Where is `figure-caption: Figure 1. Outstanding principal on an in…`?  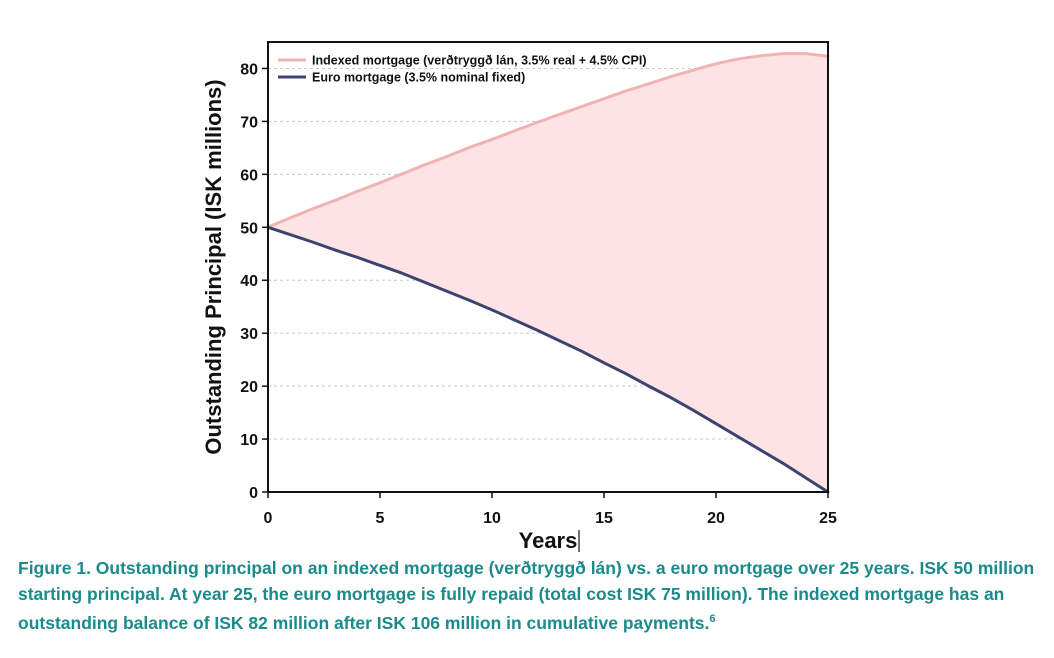
figure-caption: Figure 1. Outstanding principal on an in… is located at coordinates (528, 596).